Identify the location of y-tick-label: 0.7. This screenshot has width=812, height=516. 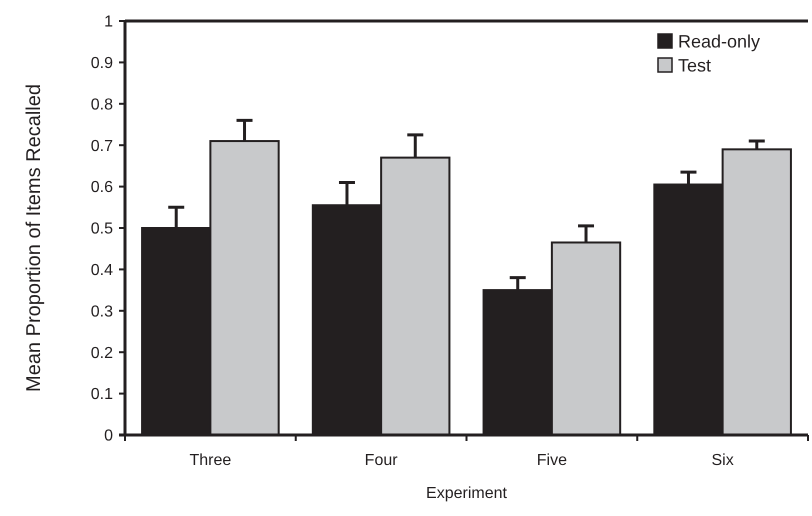
(102, 146).